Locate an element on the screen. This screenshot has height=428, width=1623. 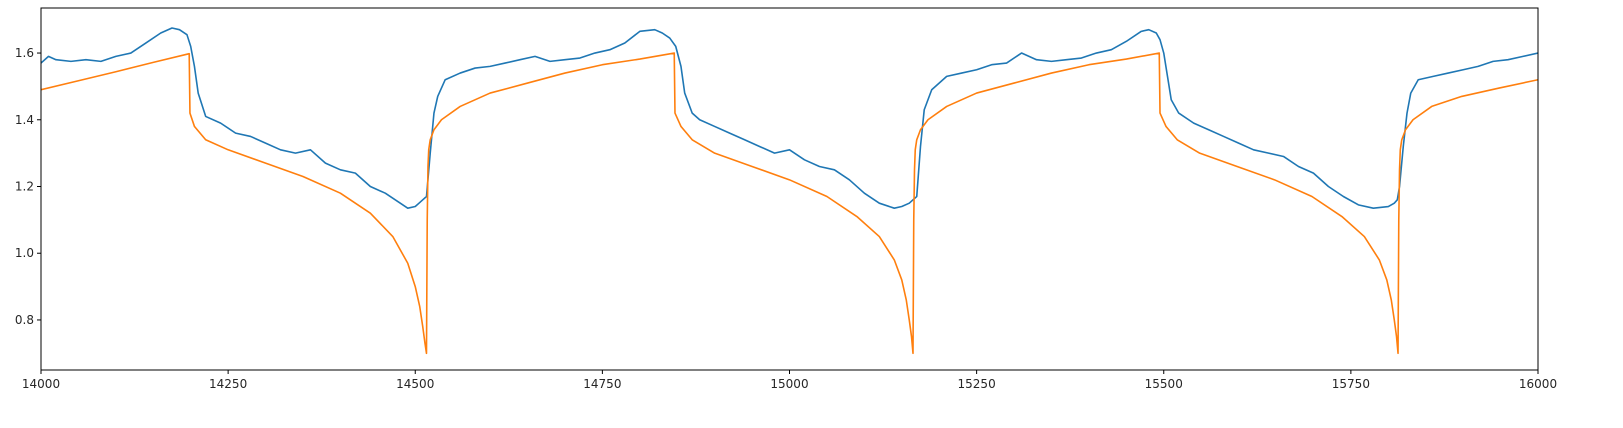
y-tick-label: 1.6 is located at coordinates (24, 53).